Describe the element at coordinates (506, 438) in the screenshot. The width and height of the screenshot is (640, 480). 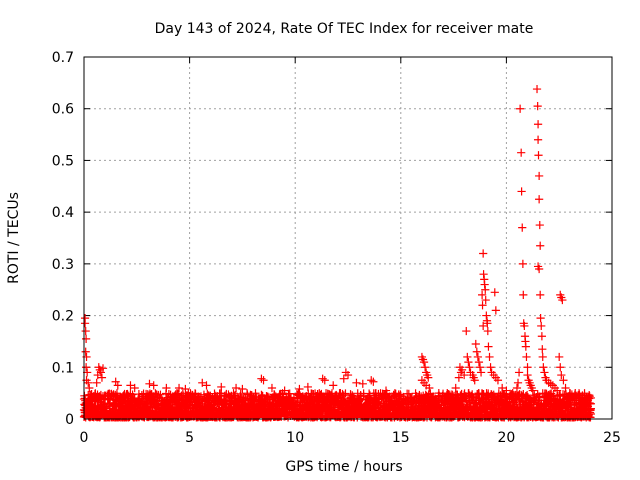
I see `x-tick-label: 20` at that location.